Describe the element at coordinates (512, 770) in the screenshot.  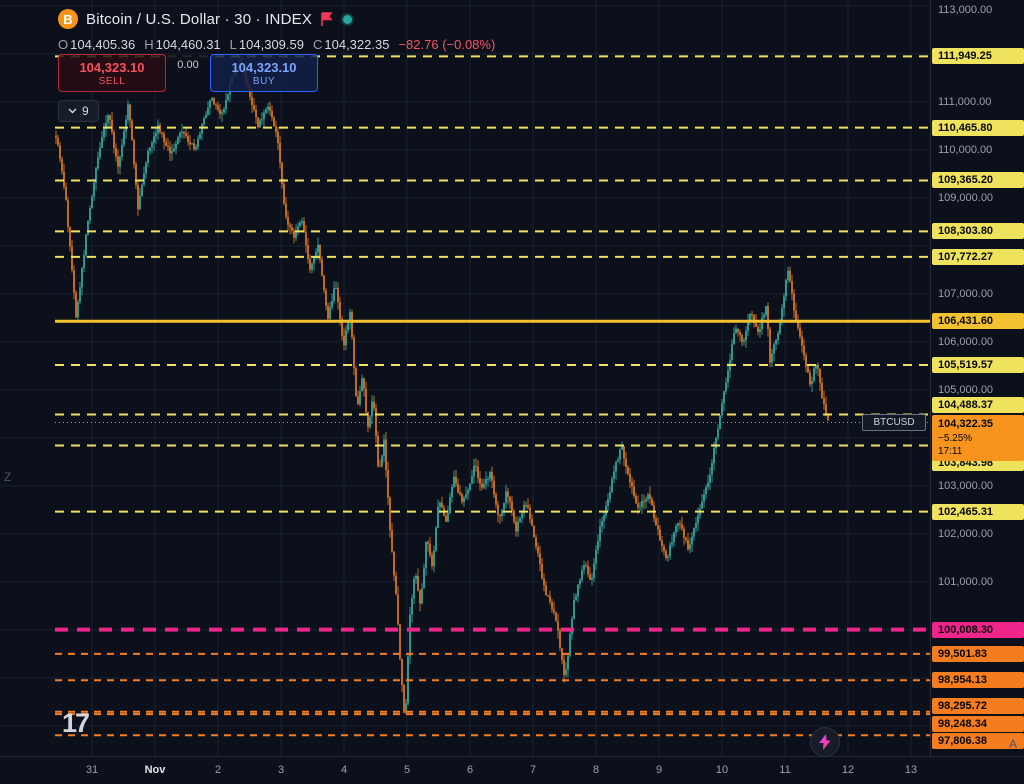
I see `time-axis: 31 Nov 2 3 4 5 6 7 8 9 10 11 12 13` at that location.